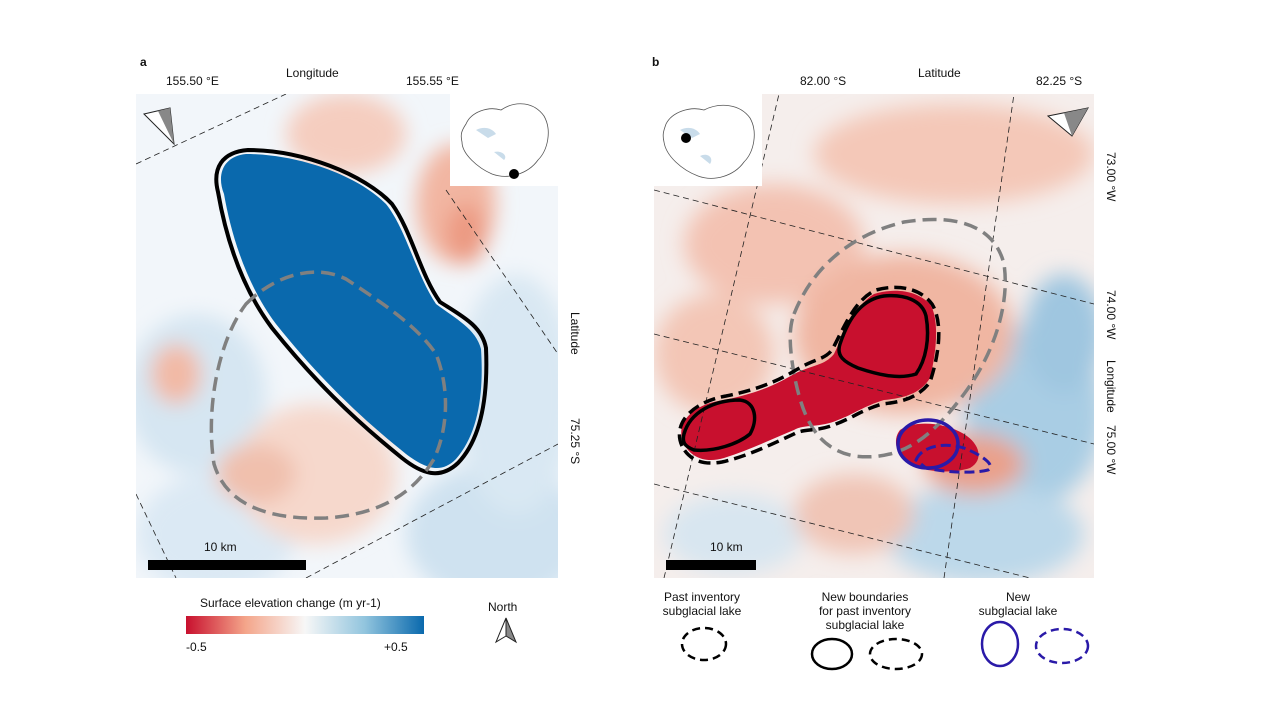 The width and height of the screenshot is (1280, 719). What do you see at coordinates (1035, 644) in the screenshot?
I see `legend-new-lake-symbols` at bounding box center [1035, 644].